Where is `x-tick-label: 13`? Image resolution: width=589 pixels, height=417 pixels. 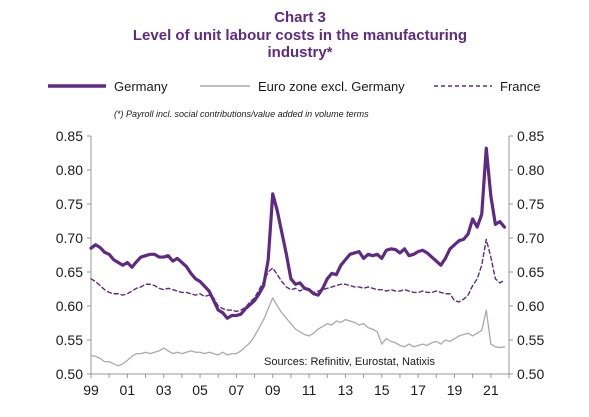 x-tick-label: 13 is located at coordinates (346, 390).